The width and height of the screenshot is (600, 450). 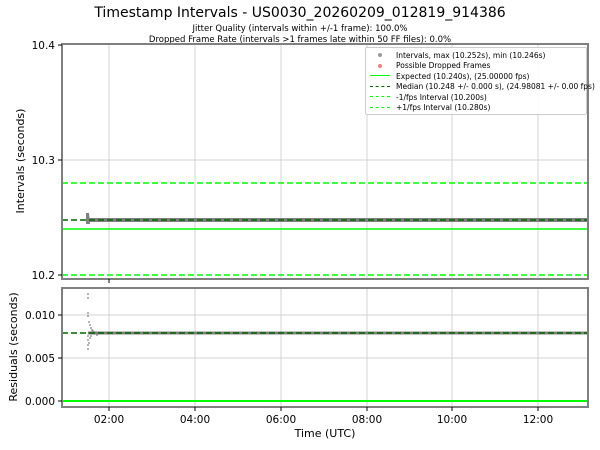 I want to click on legend-item-plus-1fps: +1/fps Interval (10.280s), so click(x=430, y=108).